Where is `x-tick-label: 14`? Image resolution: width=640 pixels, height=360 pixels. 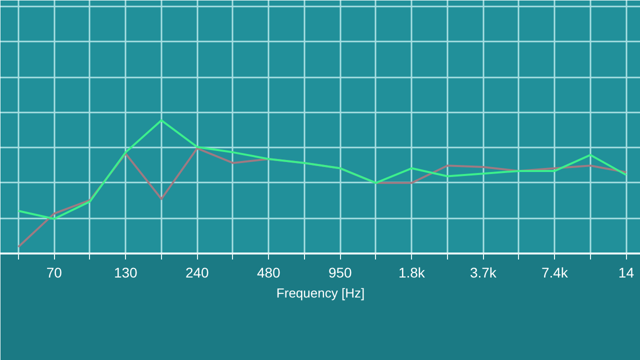 x-tick-label: 14 is located at coordinates (626, 272).